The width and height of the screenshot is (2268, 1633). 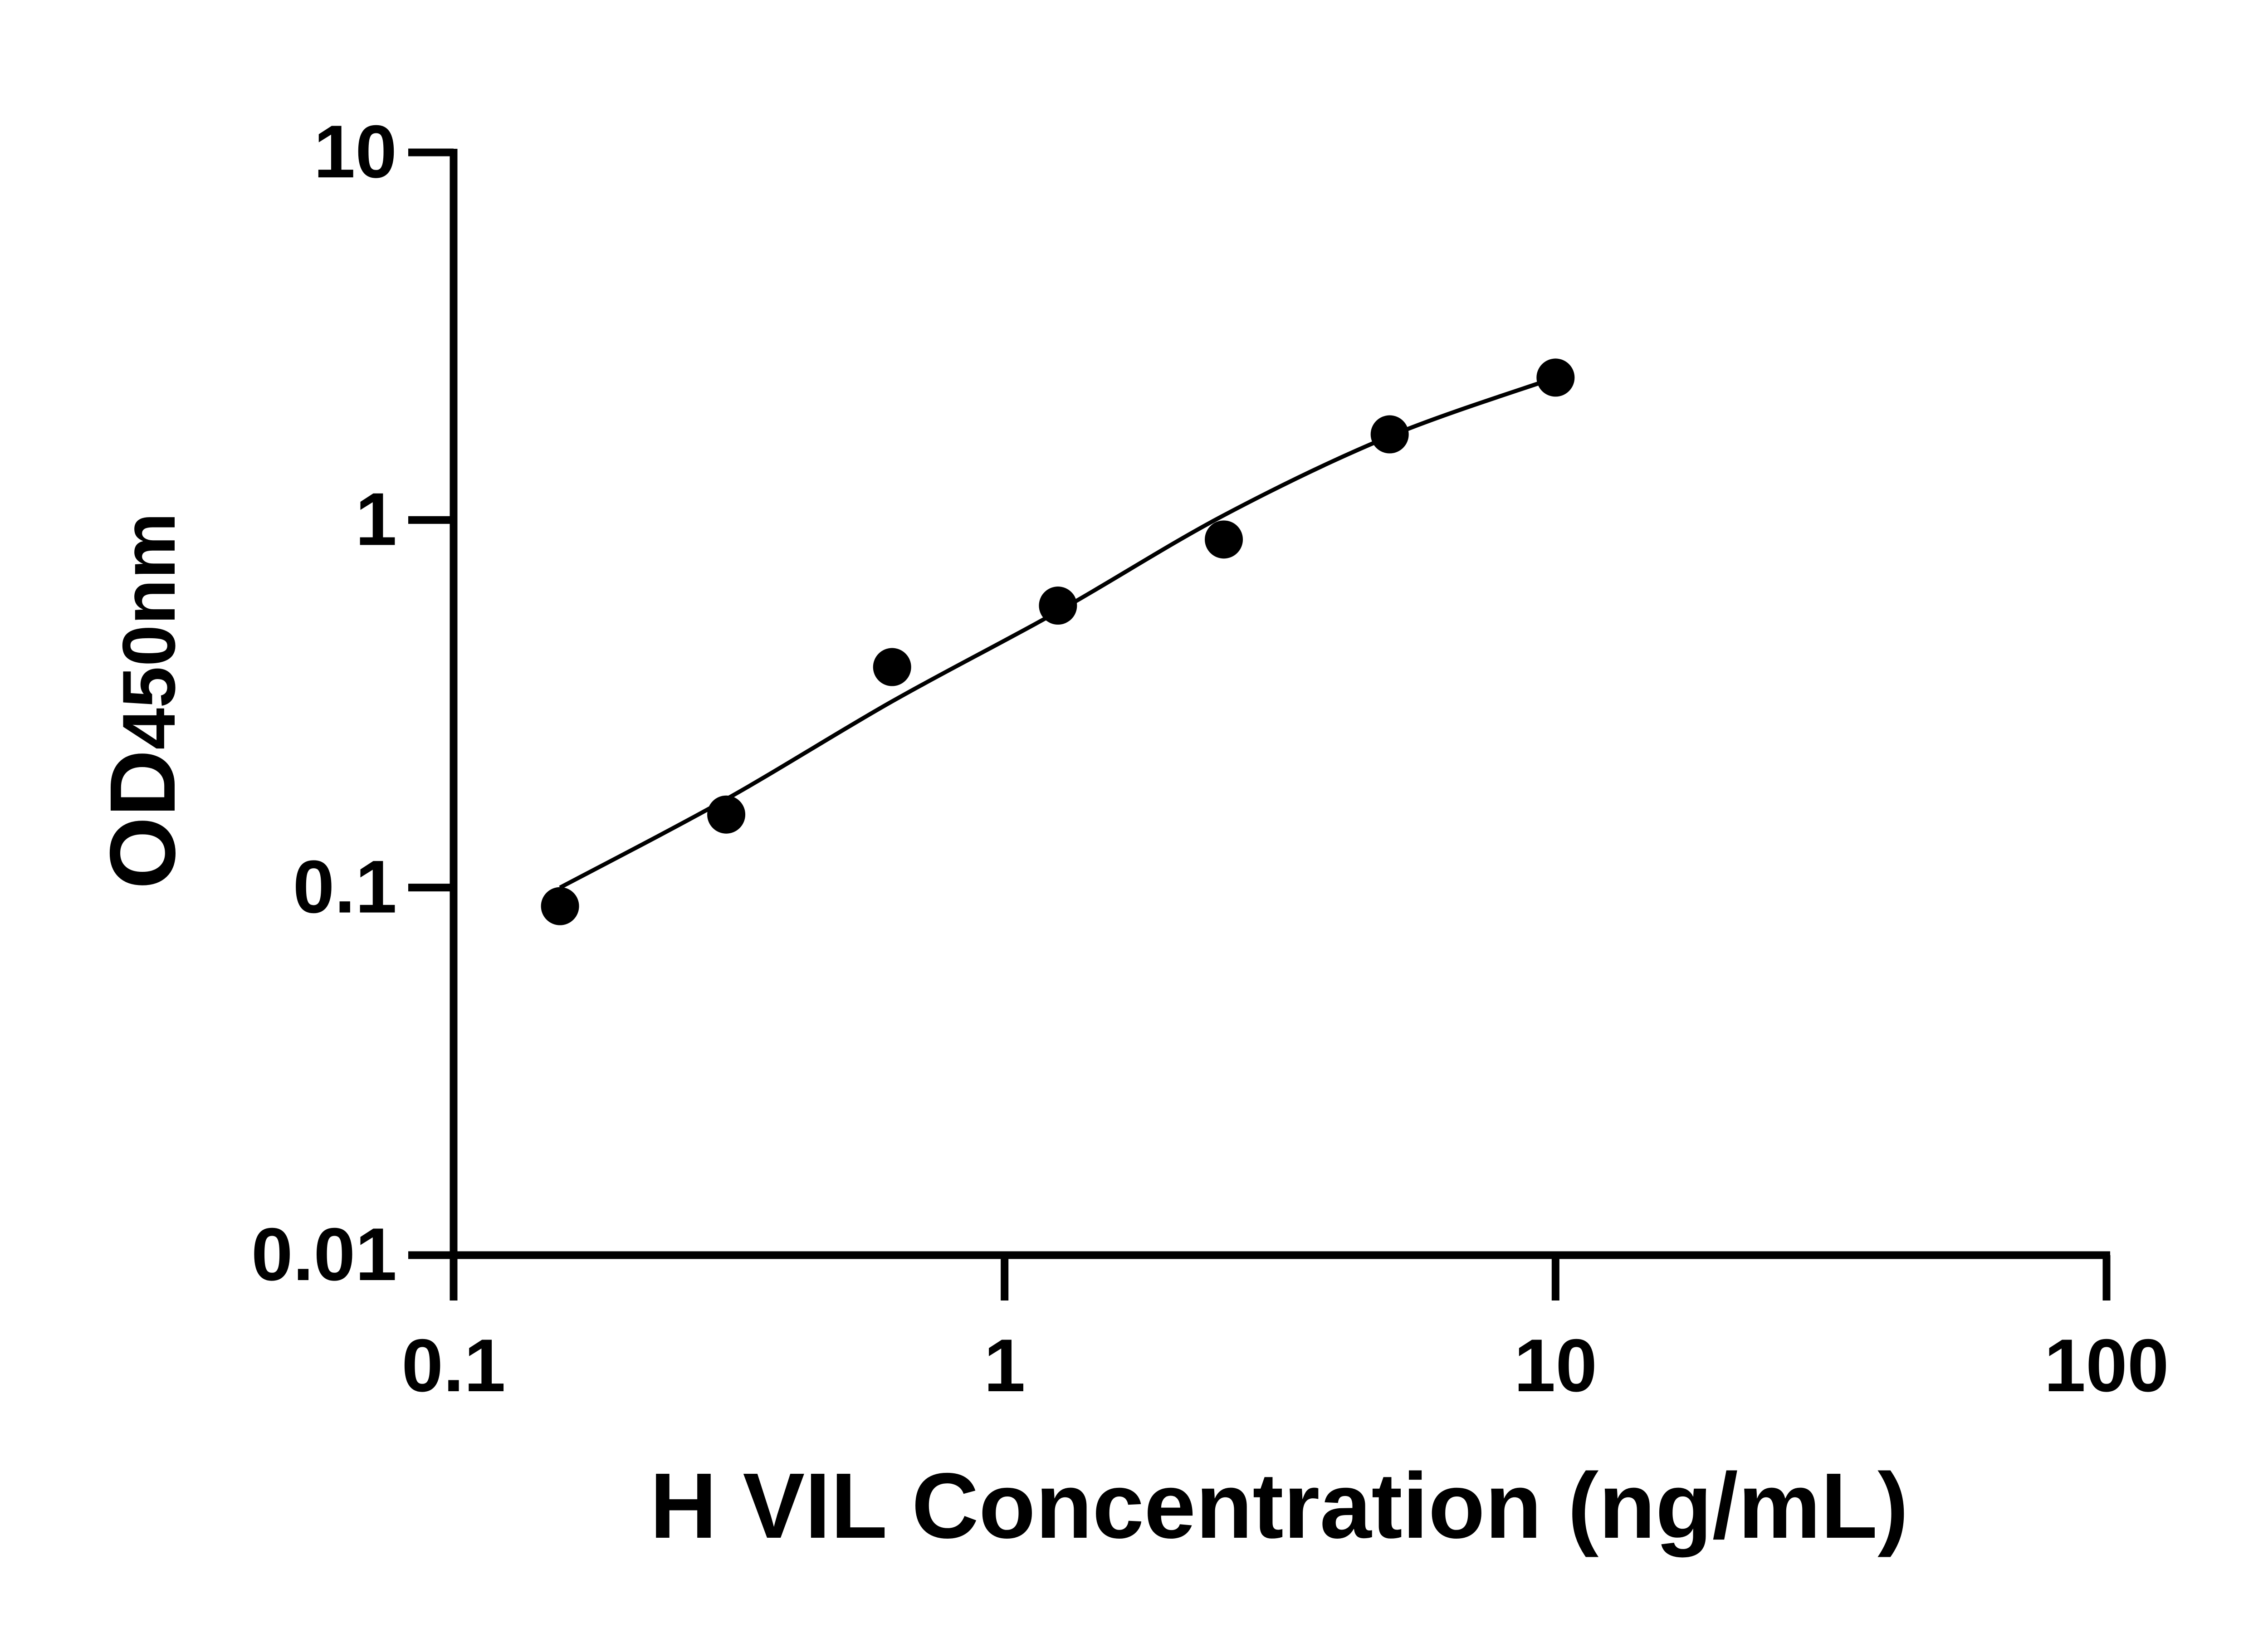 I want to click on x-tick-label: 1, so click(x=1005, y=1365).